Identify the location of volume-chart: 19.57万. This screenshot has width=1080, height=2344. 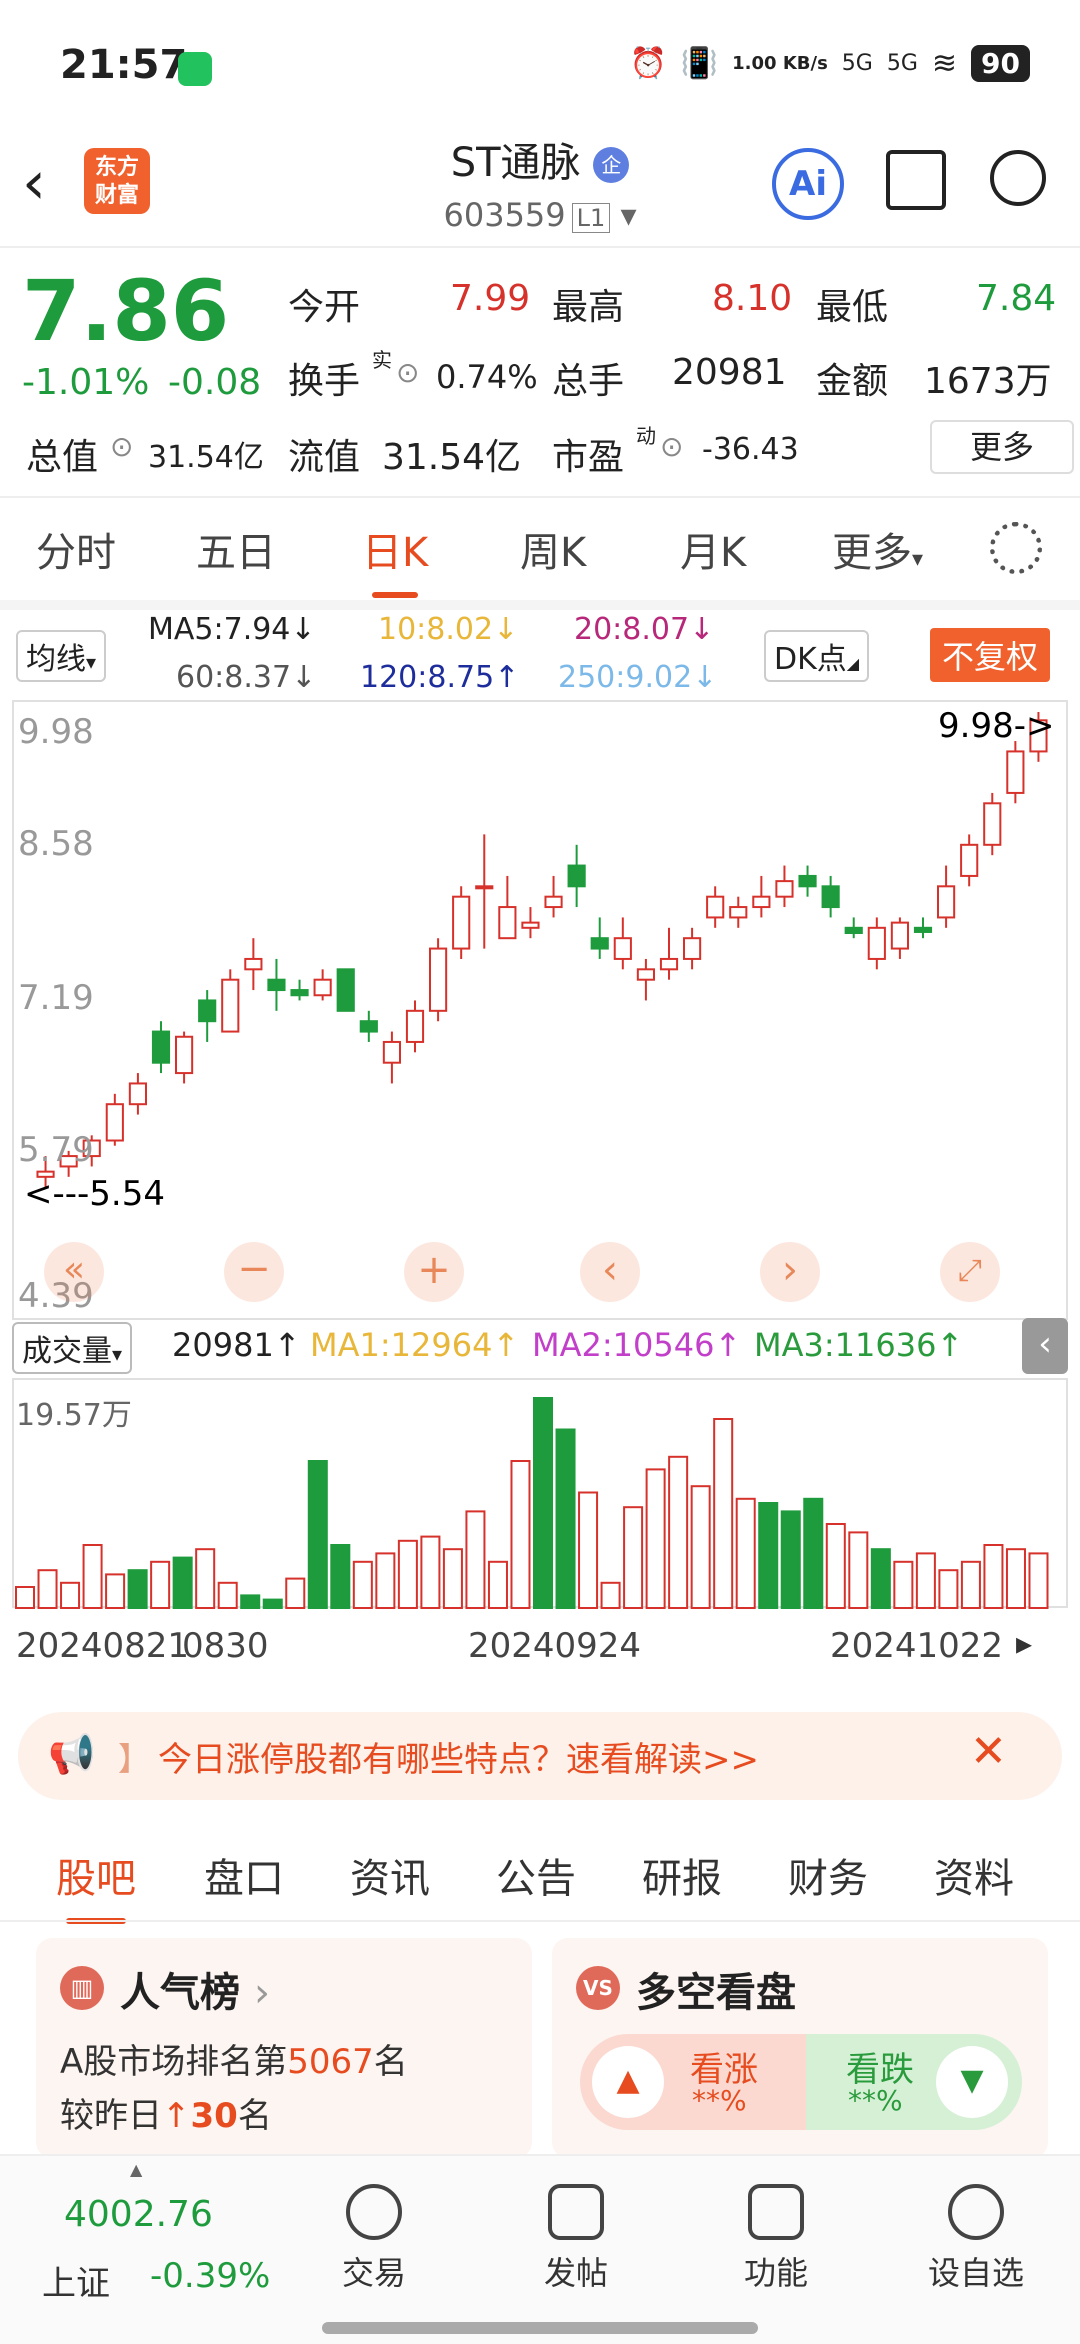
(540, 1494).